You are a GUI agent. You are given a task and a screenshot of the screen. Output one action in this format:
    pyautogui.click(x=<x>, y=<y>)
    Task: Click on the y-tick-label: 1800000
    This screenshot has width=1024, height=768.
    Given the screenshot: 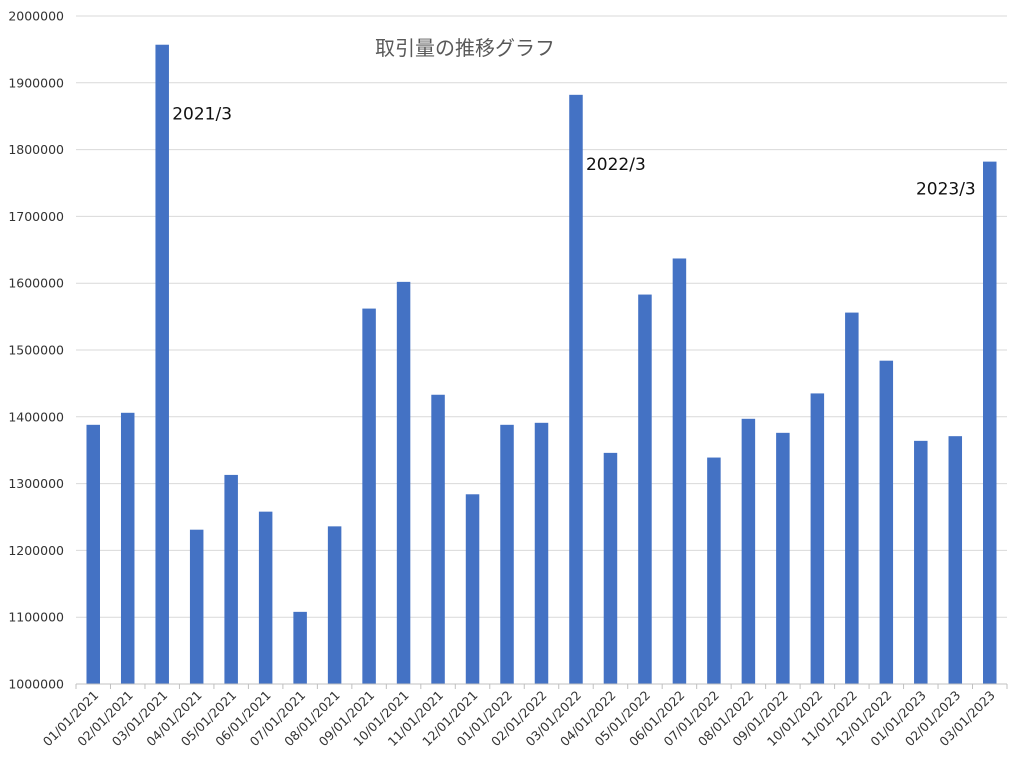 What is the action you would take?
    pyautogui.click(x=36, y=149)
    